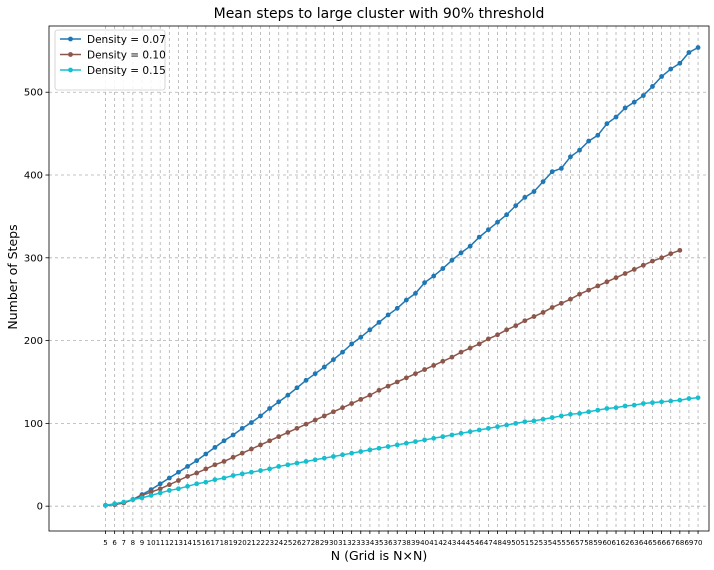 Image resolution: width=714 pixels, height=570 pixels. What do you see at coordinates (379, 543) in the screenshot?
I see `x-tick-label: 35` at bounding box center [379, 543].